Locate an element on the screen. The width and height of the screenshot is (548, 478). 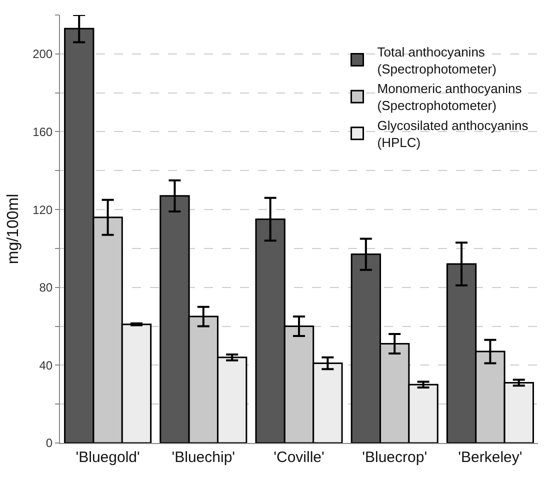
x-tick-label: 'Bluegold' is located at coordinates (108, 457).